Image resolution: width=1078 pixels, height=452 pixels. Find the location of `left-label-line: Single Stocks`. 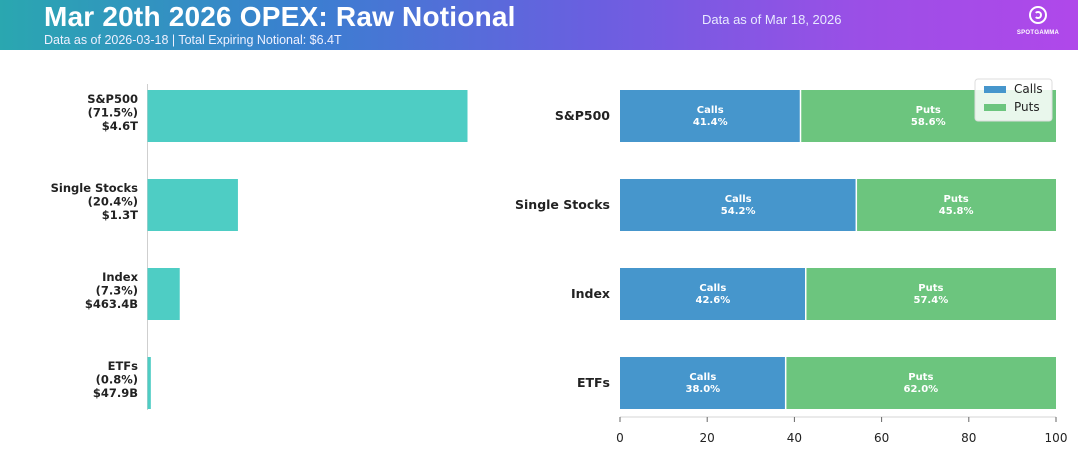

left-label-line: Single Stocks is located at coordinates (95, 188).